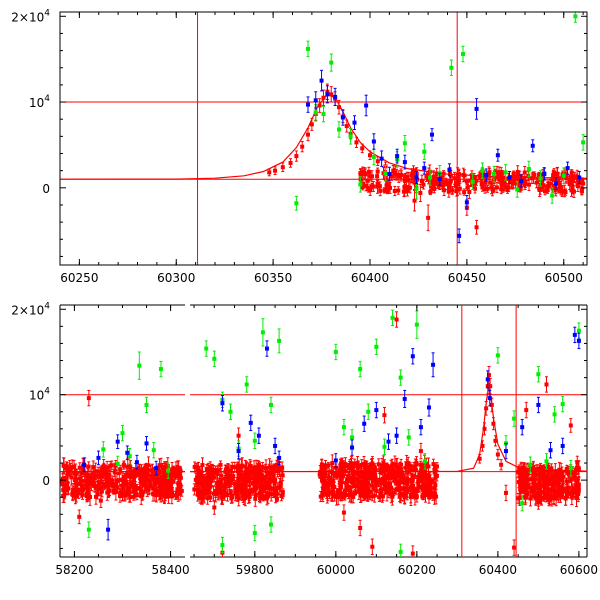  I want to click on x-tick-label: 60400, so click(370, 278).